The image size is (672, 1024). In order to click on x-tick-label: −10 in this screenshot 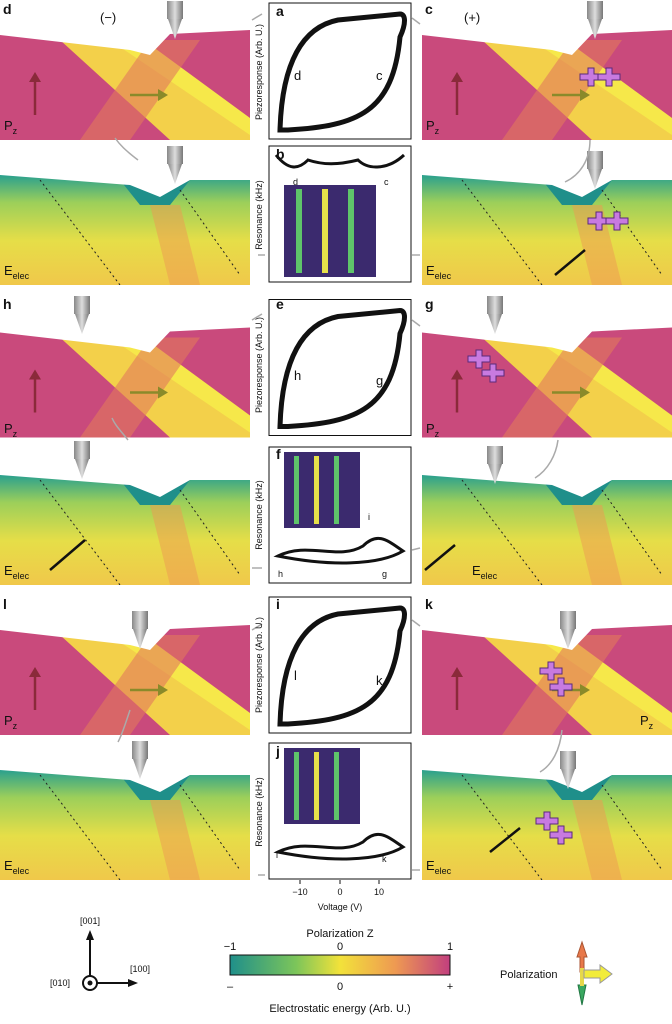, I will do `click(299, 892)`.